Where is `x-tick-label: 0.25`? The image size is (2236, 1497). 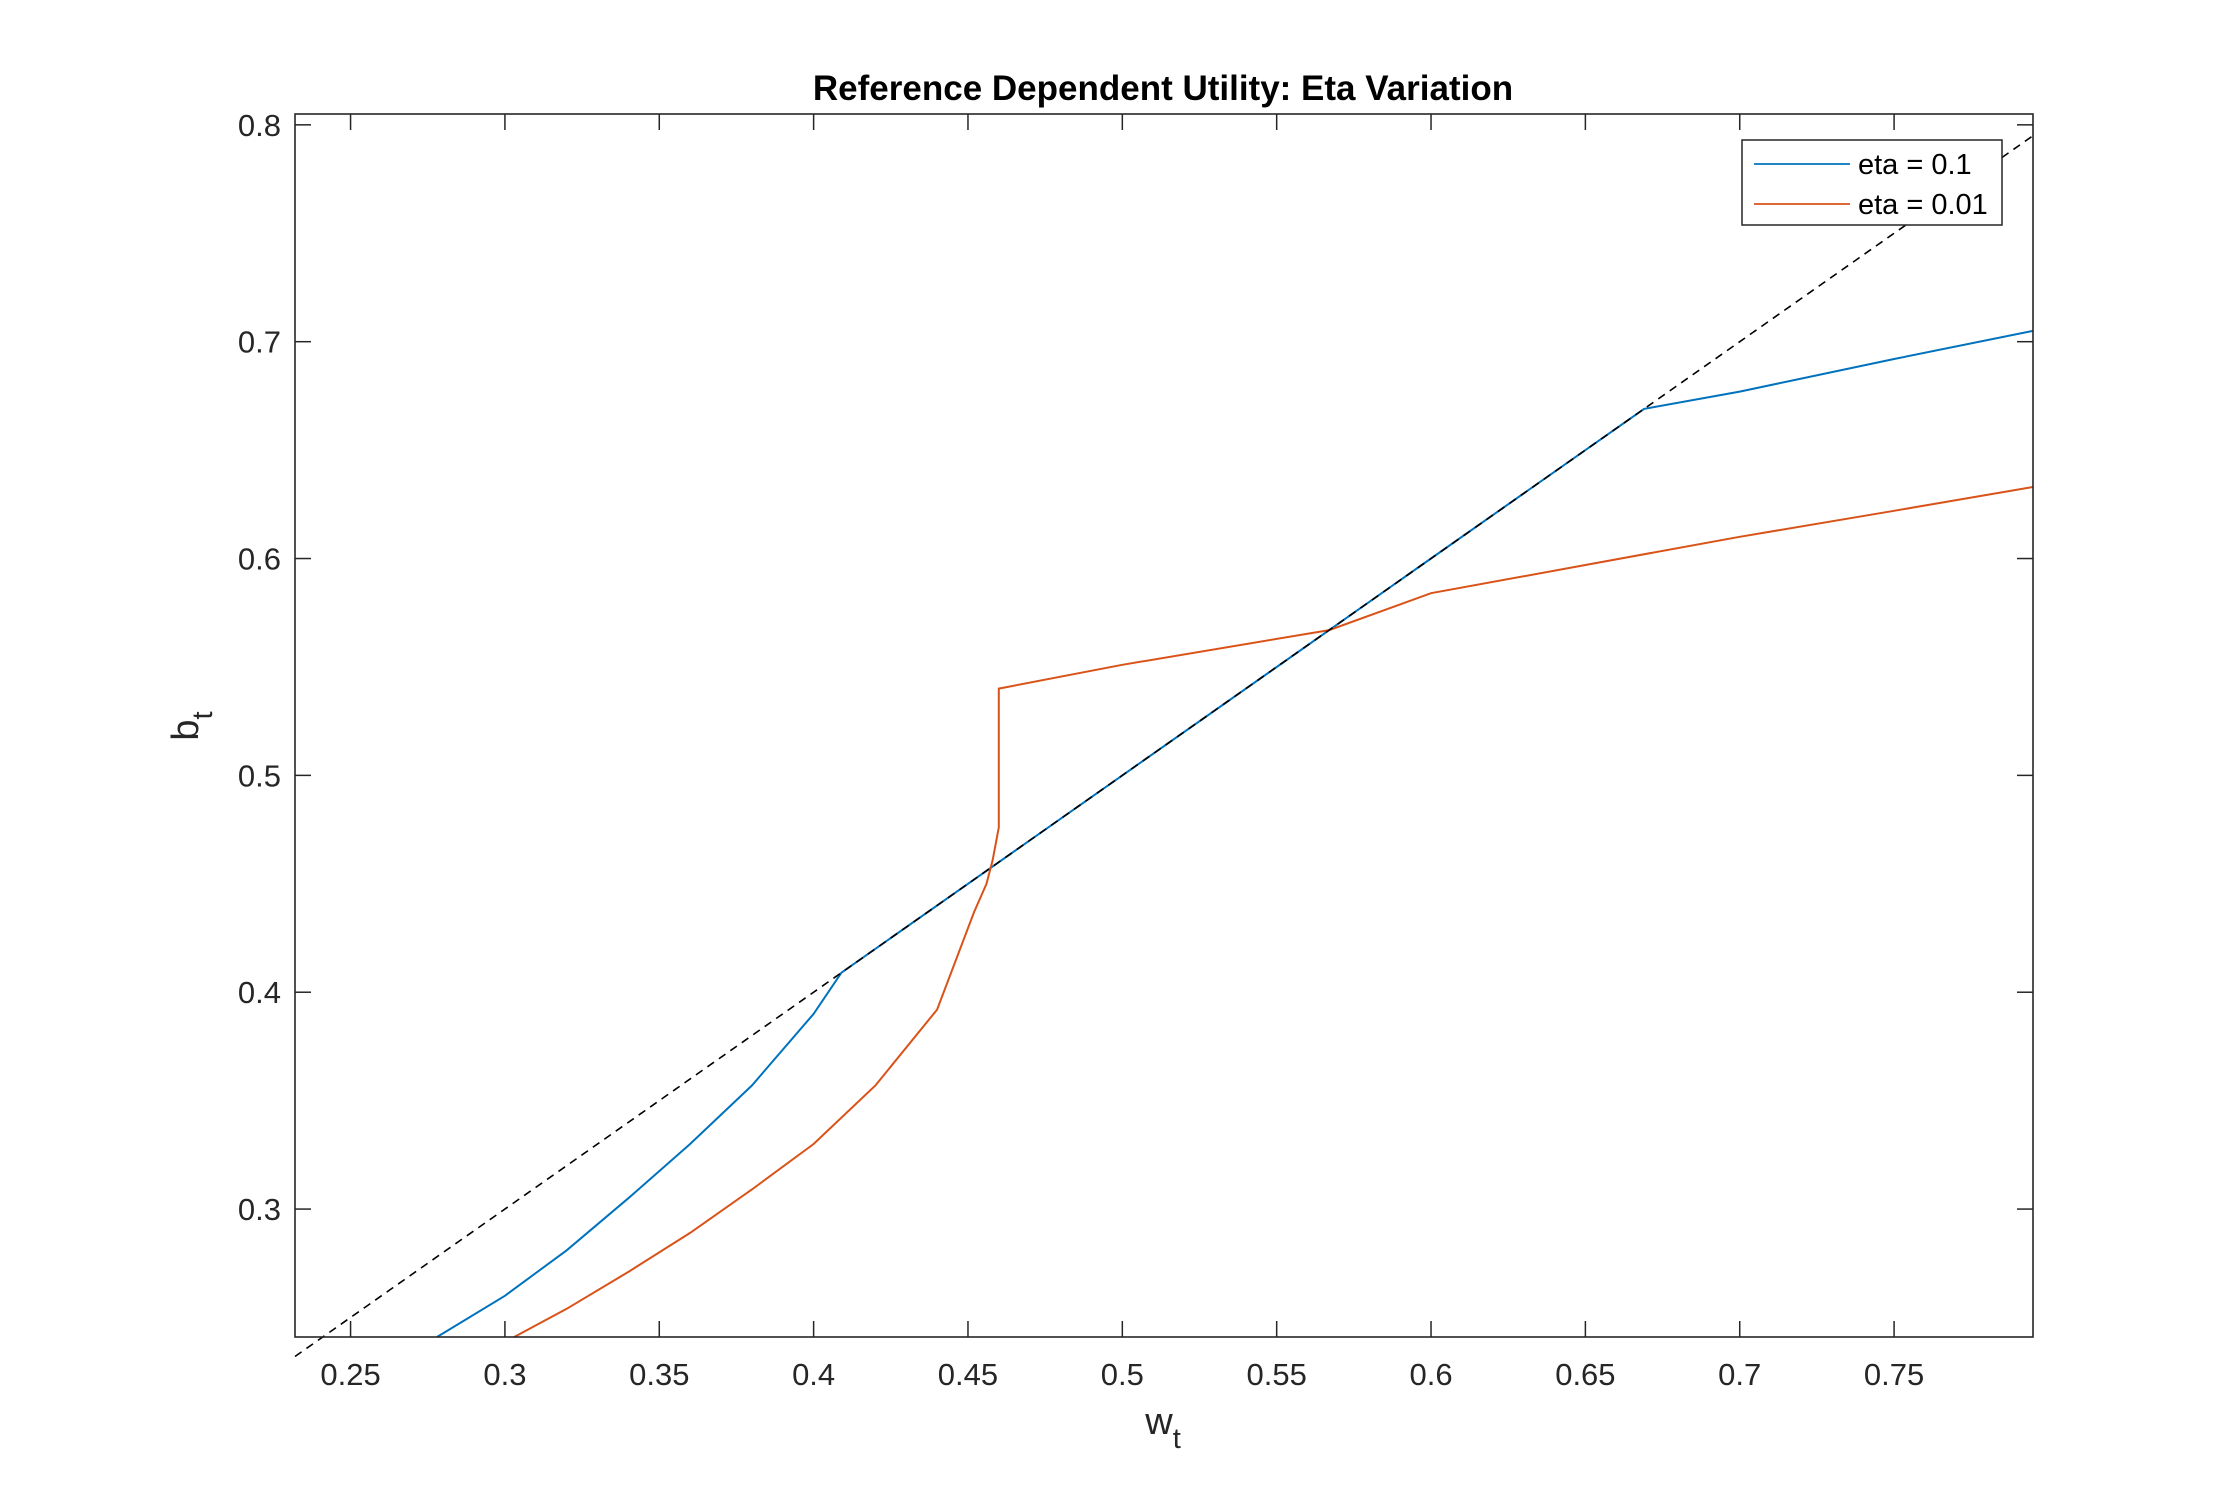
x-tick-label: 0.25 is located at coordinates (350, 1374).